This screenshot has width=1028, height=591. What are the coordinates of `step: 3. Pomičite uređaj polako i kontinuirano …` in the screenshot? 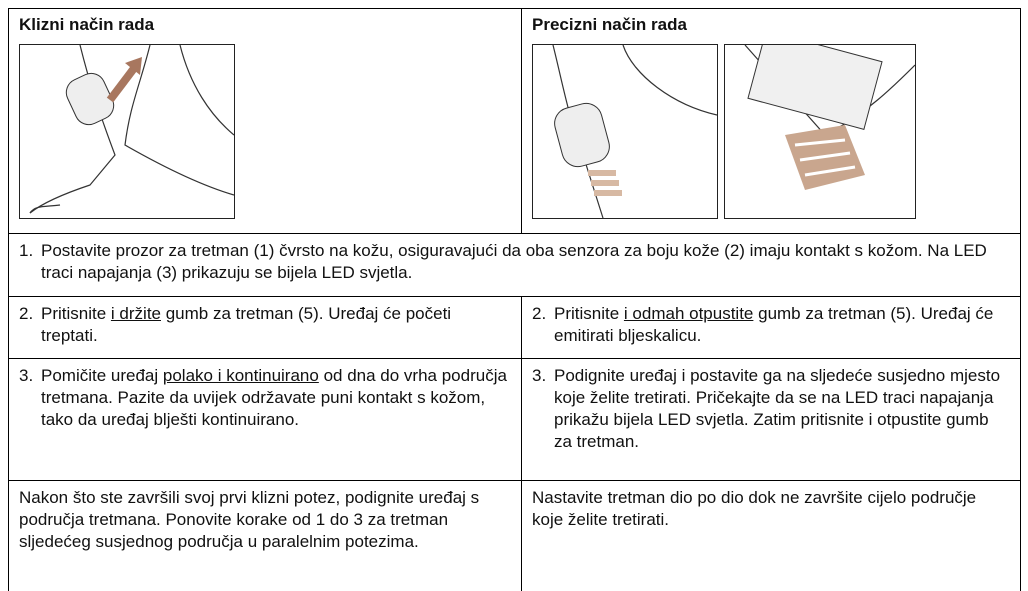 It's located at (265, 398).